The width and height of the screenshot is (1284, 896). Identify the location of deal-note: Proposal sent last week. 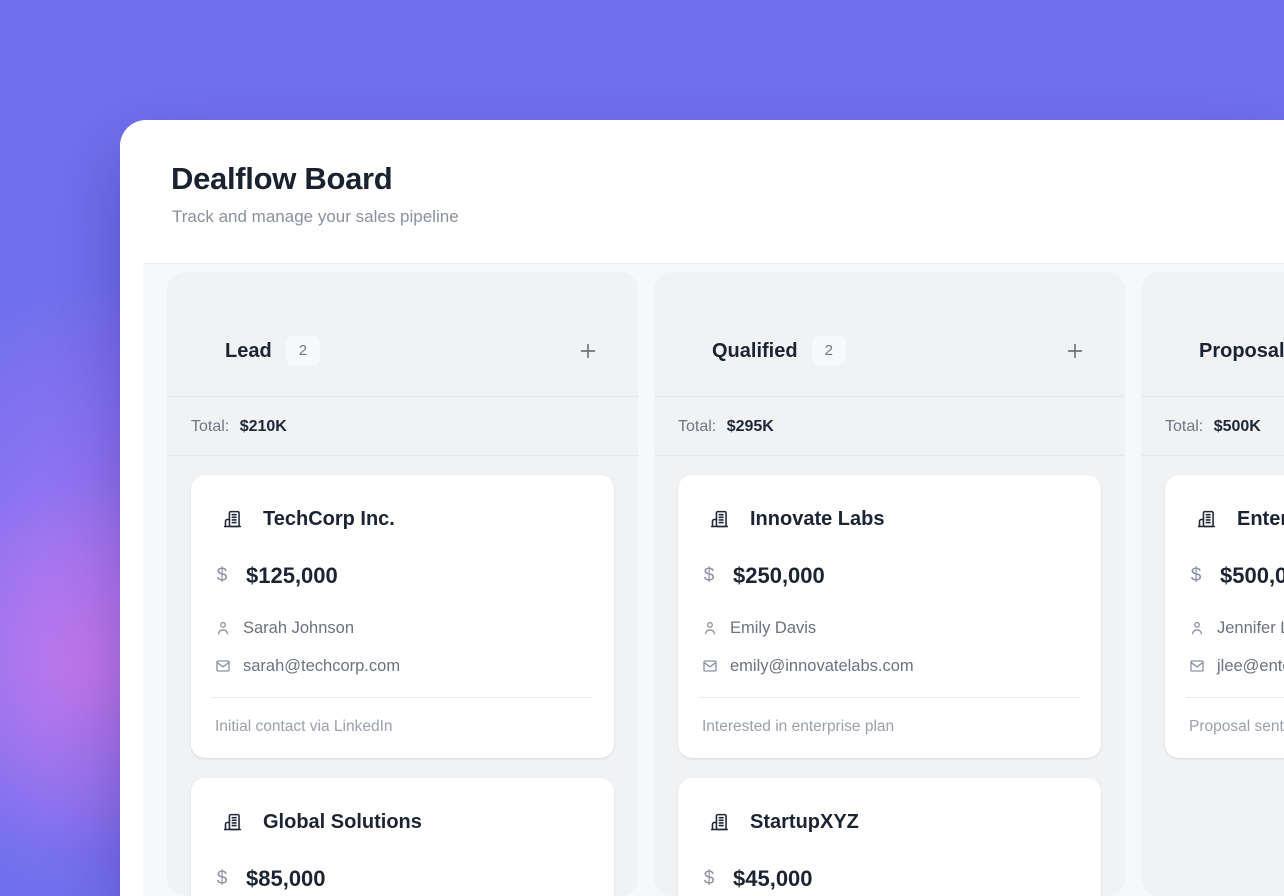
(1236, 726).